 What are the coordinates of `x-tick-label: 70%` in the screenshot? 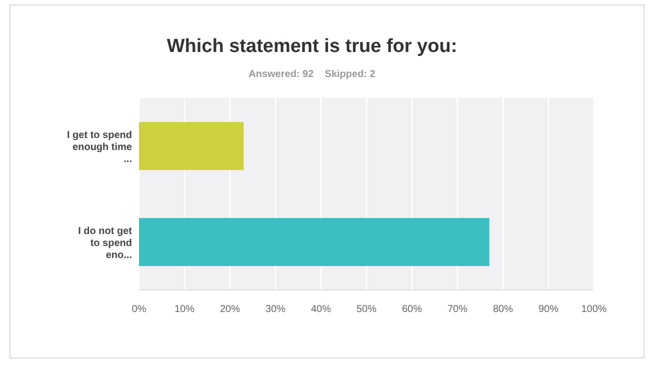 It's located at (457, 309).